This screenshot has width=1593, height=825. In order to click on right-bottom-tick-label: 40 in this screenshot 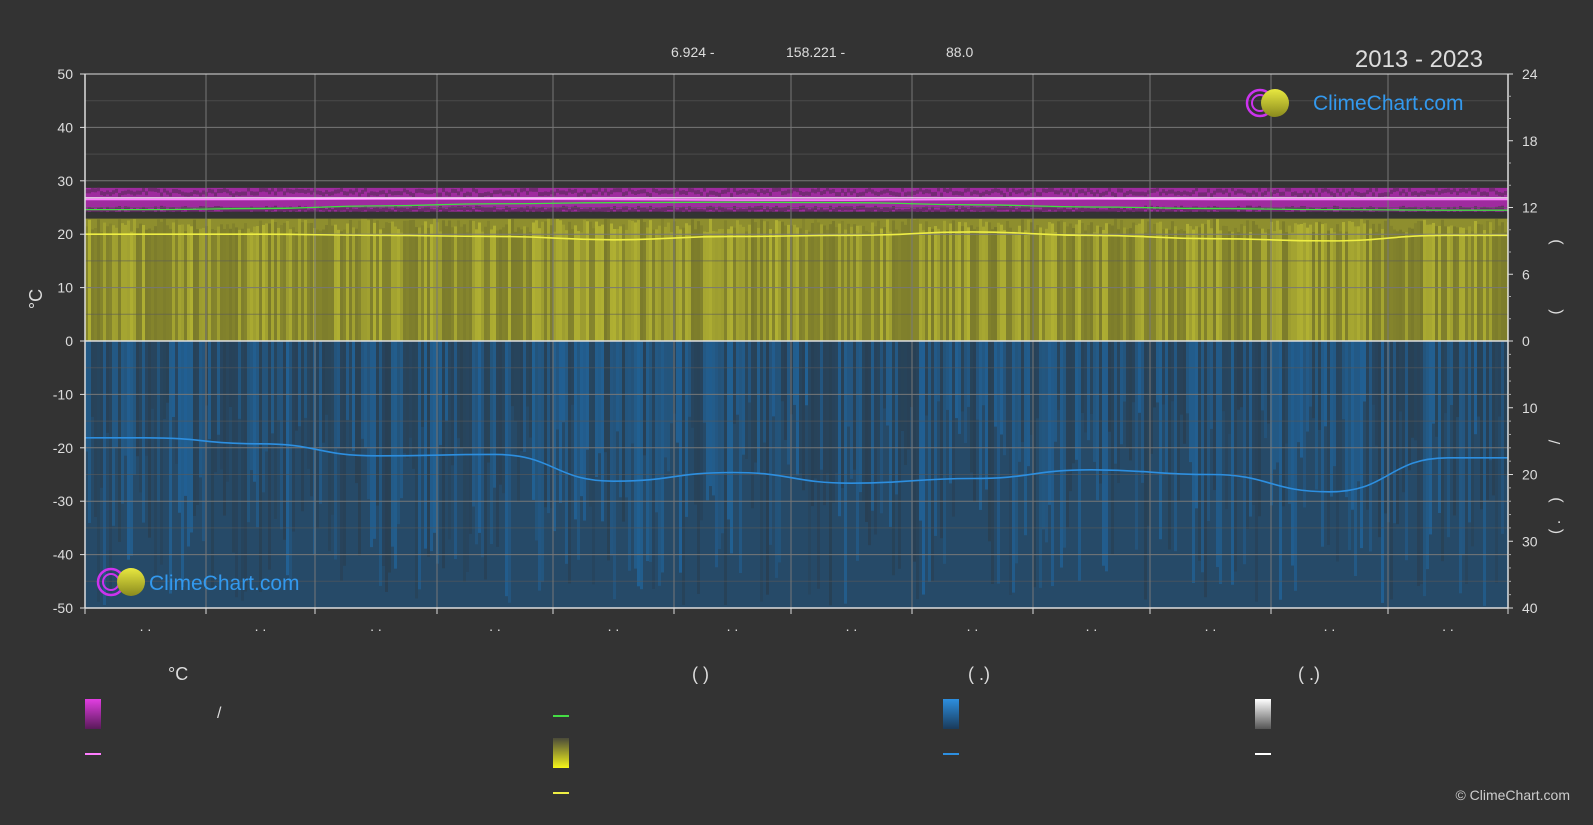, I will do `click(1530, 608)`.